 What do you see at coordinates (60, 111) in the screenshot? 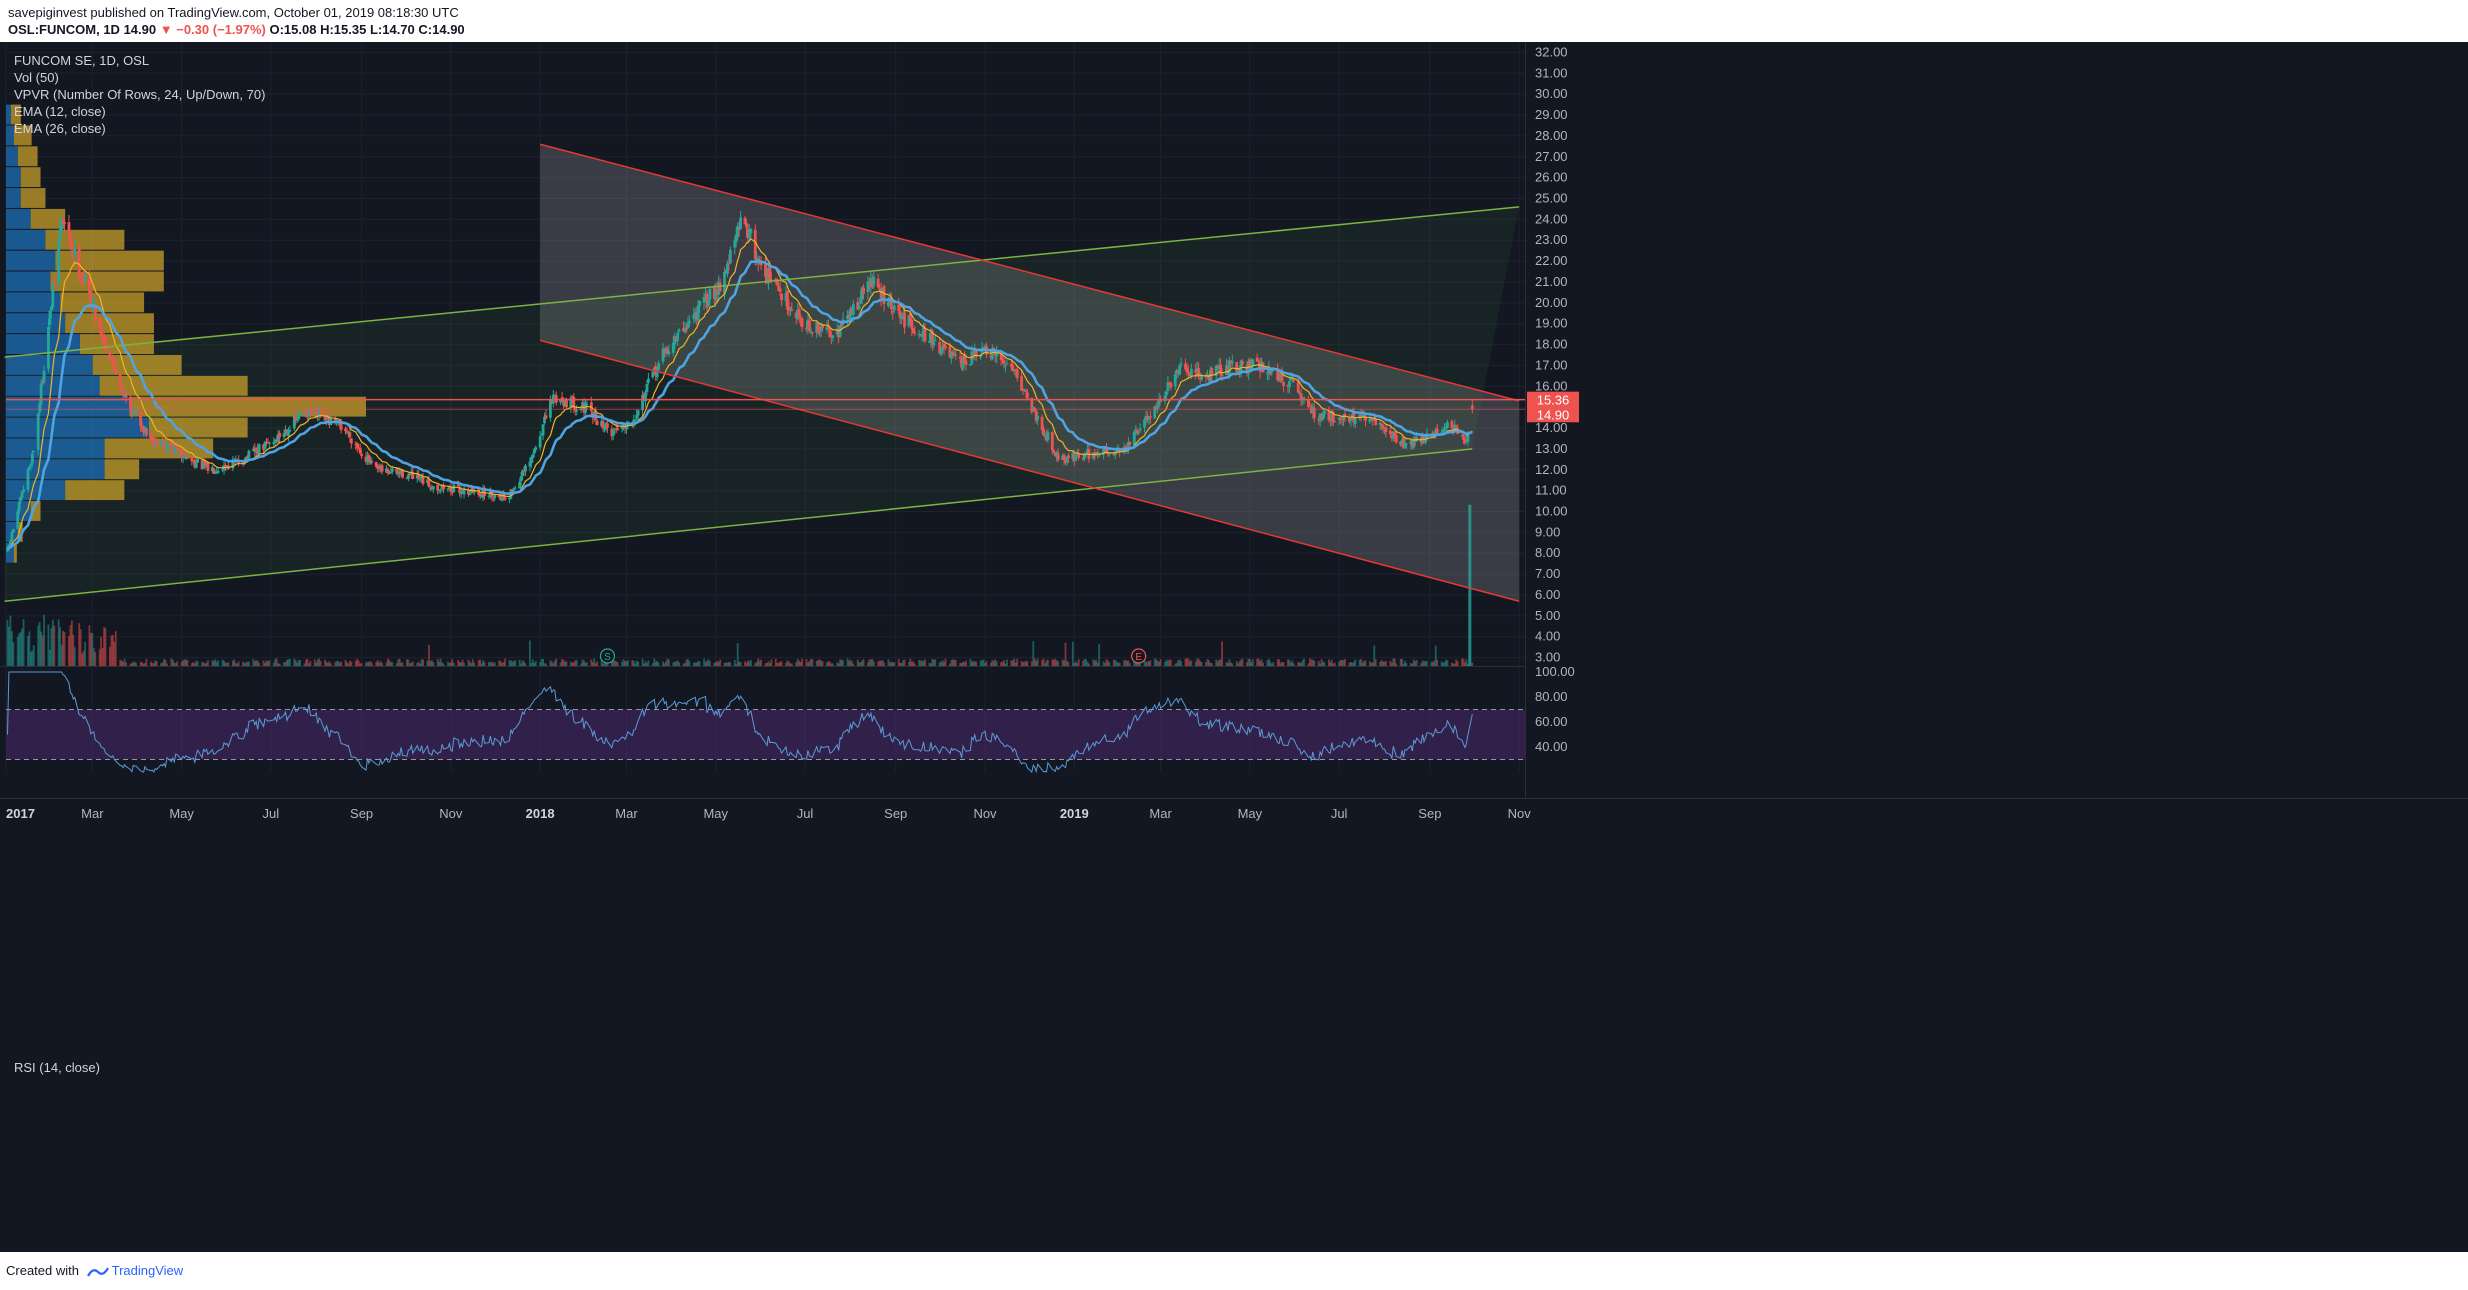
I see `legend-ema12: EMA (12, close)` at bounding box center [60, 111].